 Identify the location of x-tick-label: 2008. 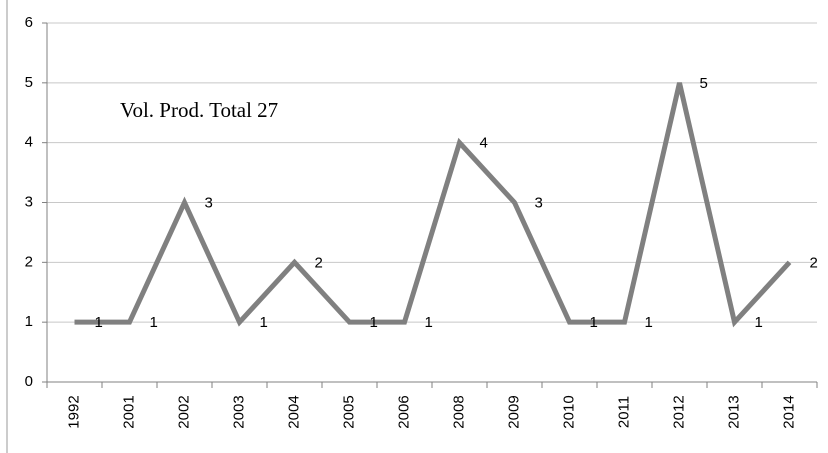
(458, 411).